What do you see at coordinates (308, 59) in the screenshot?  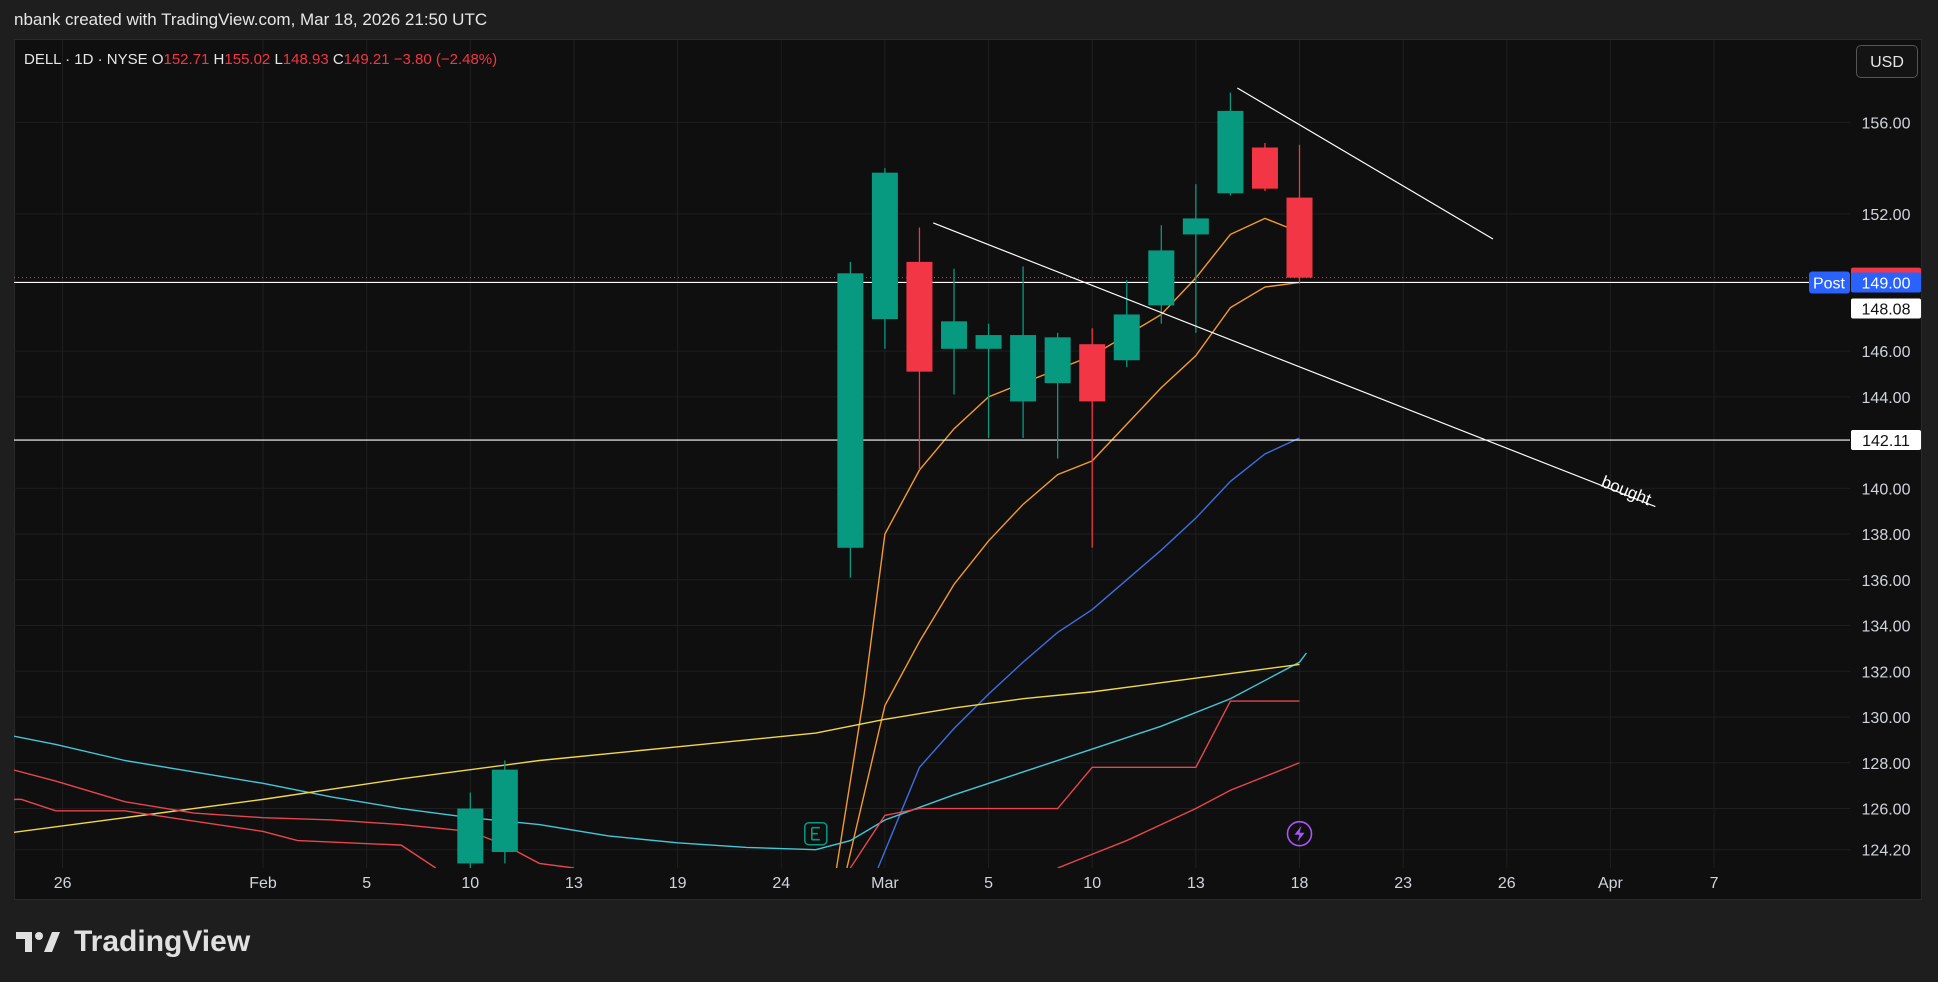 I see `ohlc-value: 148.93` at bounding box center [308, 59].